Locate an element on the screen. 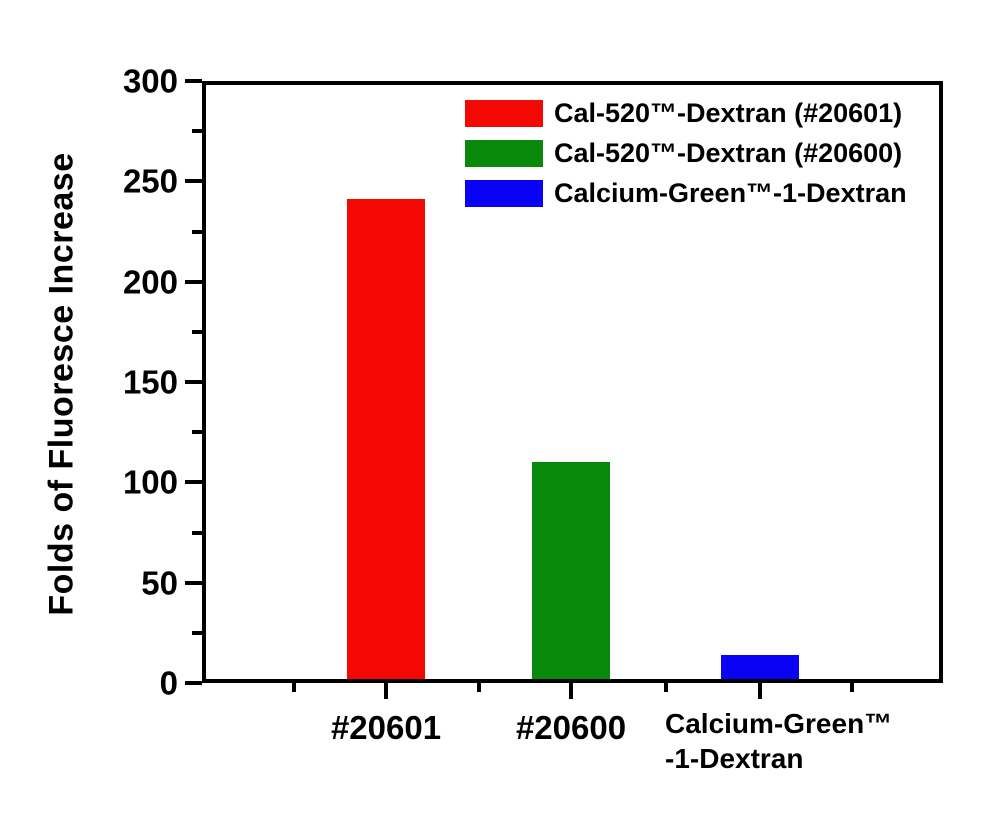 The image size is (1000, 836). y-tick-label: 0 is located at coordinates (168, 683).